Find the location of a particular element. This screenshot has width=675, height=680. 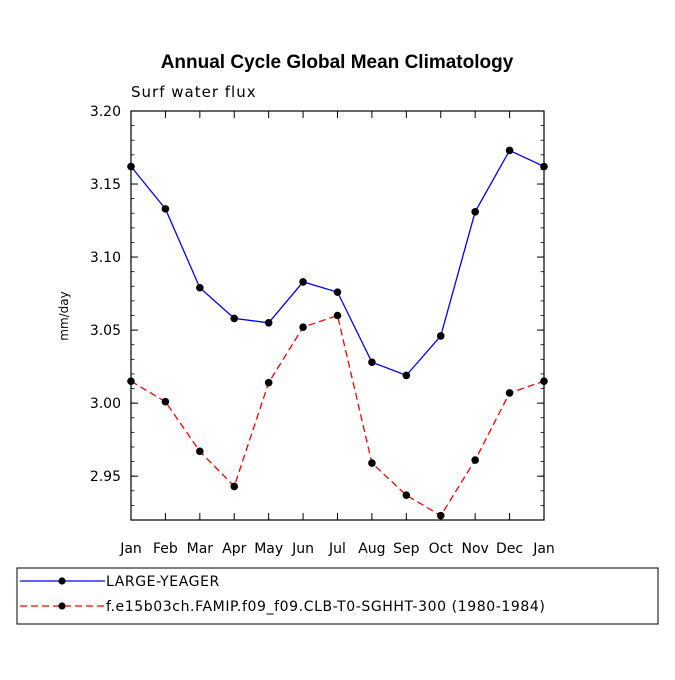

legend-label-1: LARGE-YEAGER is located at coordinates (163, 582).